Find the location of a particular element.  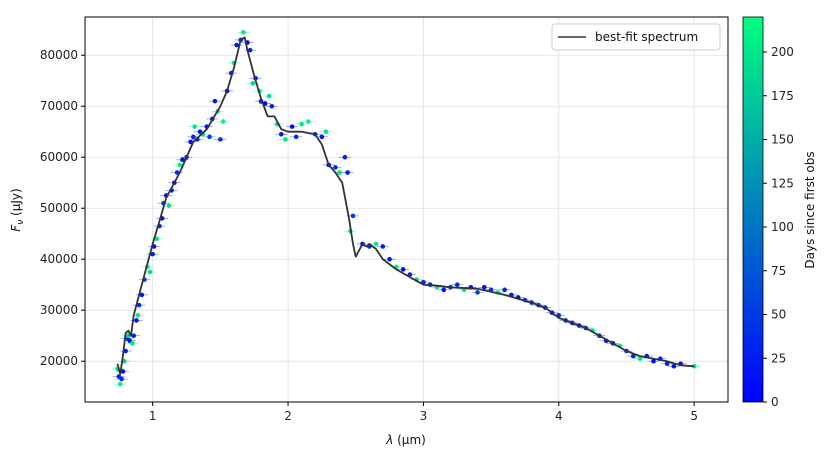

x-axis-label: λ (μm) is located at coordinates (405, 440).